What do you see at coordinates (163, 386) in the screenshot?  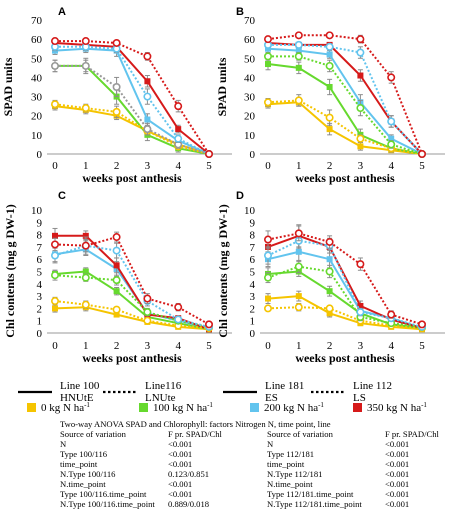 I see `line-legend-label: Line116` at bounding box center [163, 386].